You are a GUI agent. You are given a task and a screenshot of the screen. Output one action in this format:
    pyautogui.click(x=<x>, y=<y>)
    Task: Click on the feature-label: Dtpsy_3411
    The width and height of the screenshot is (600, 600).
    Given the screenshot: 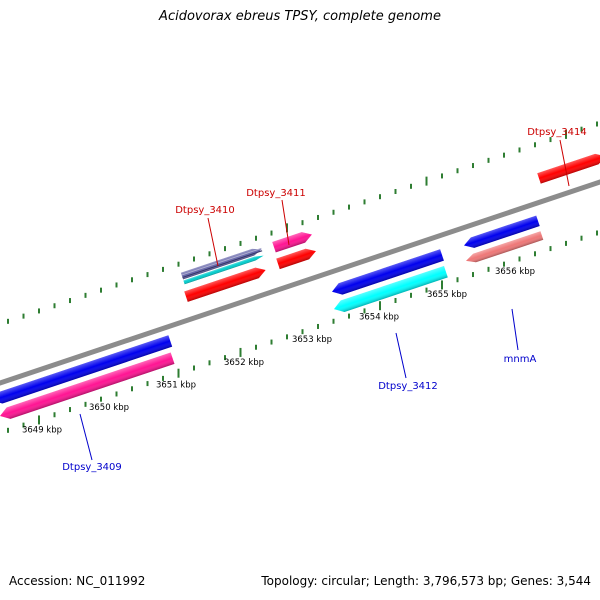 What is the action you would take?
    pyautogui.click(x=276, y=193)
    